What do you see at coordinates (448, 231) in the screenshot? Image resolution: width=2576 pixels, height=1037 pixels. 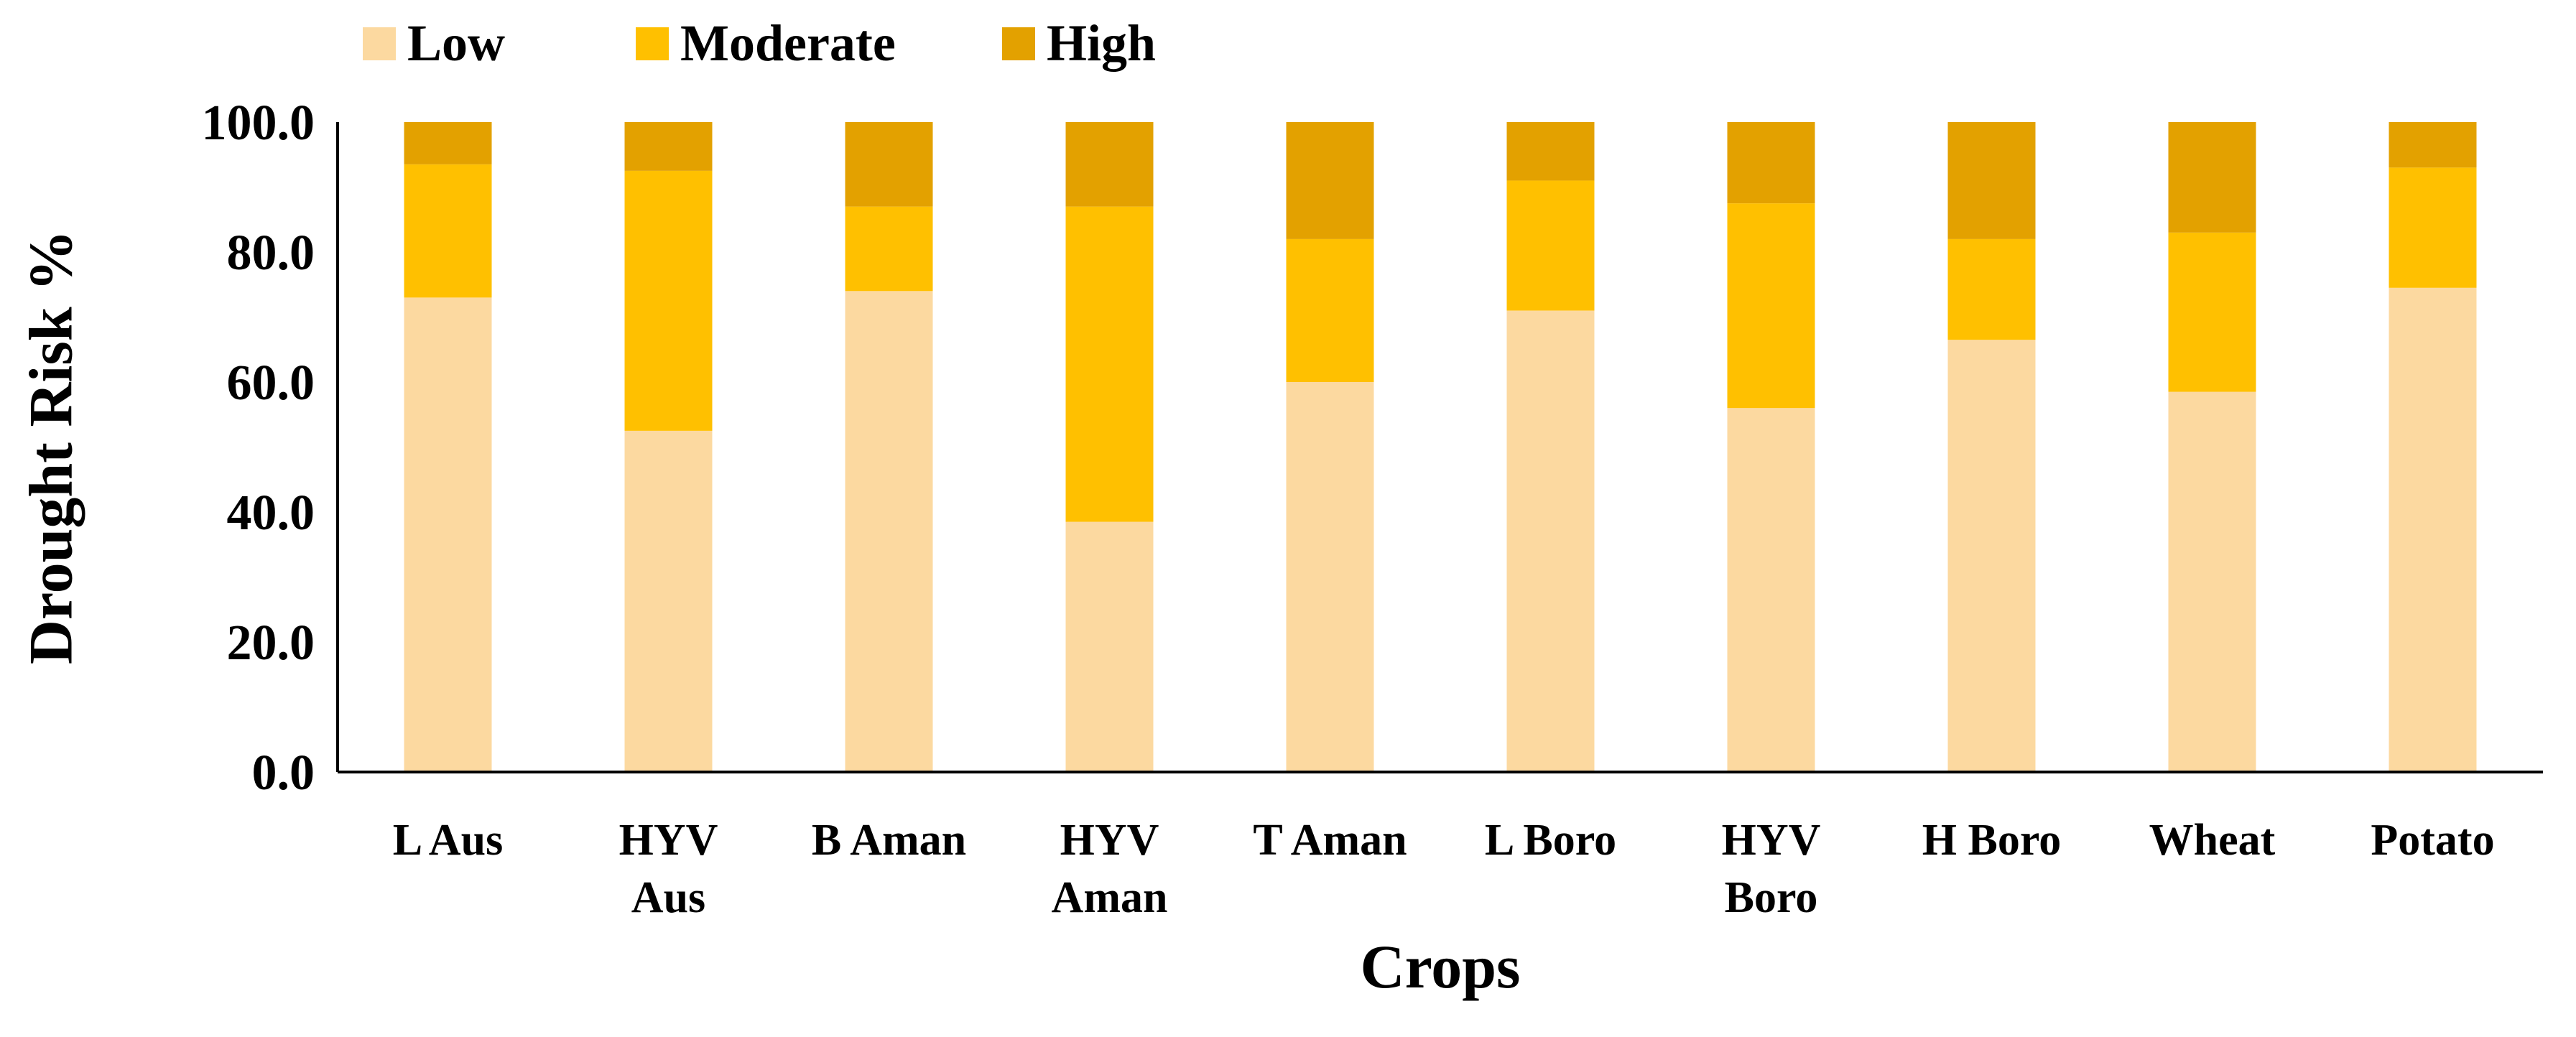 I see `bar-moderate-l-aus` at bounding box center [448, 231].